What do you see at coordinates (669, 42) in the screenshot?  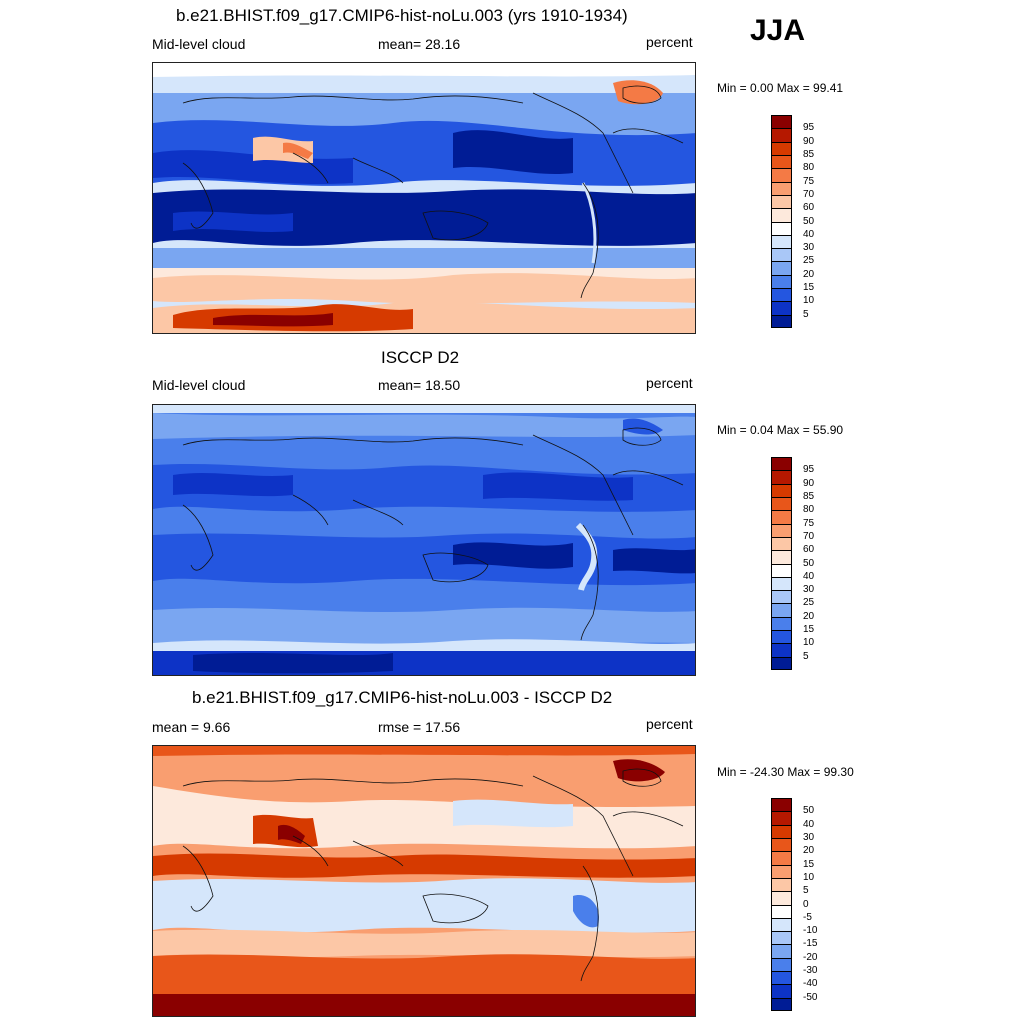 I see `panel-1-units-label: percent` at bounding box center [669, 42].